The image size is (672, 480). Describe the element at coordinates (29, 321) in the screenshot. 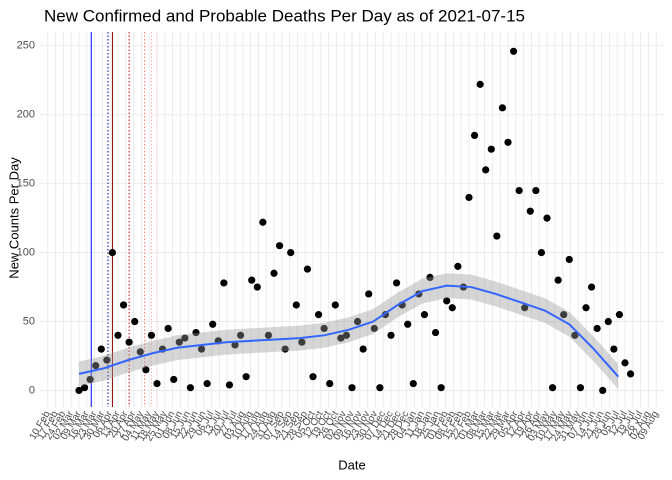

I see `y-tick-label: 50` at that location.